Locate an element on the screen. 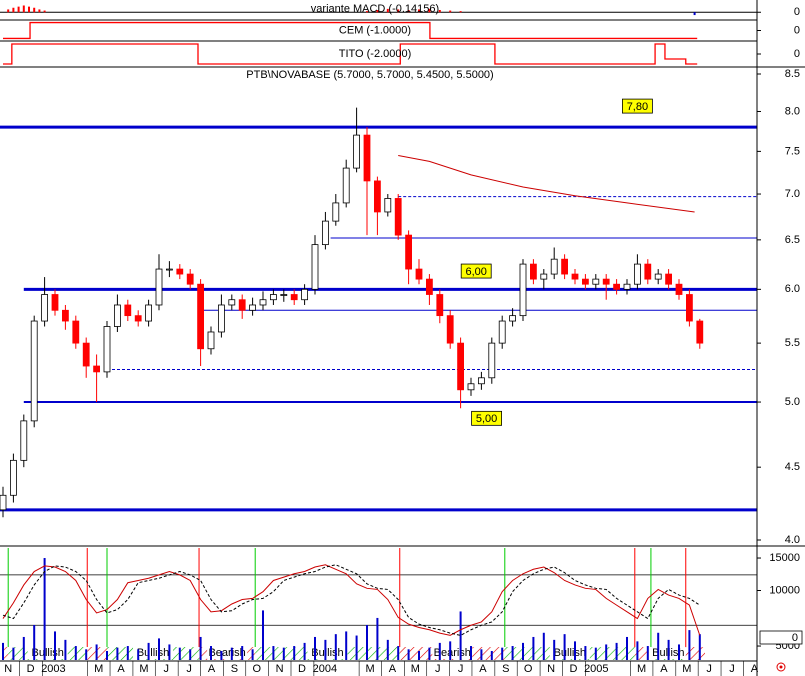 The image size is (805, 676). panel-title: TITO (-2.0000) is located at coordinates (375, 54).